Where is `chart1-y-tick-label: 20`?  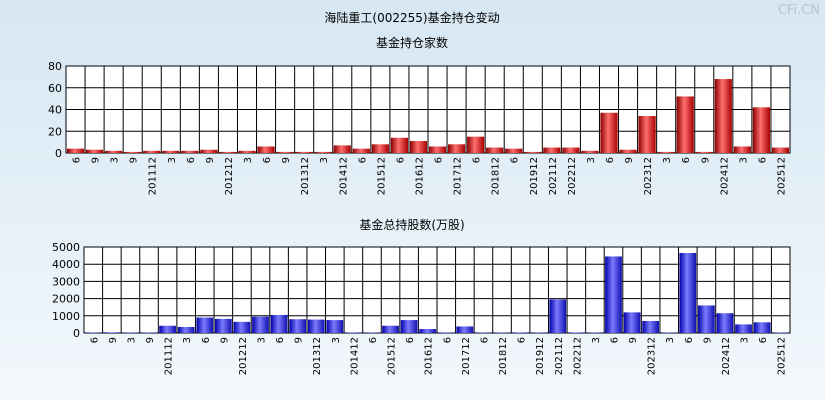
chart1-y-tick-label: 20 is located at coordinates (55, 131).